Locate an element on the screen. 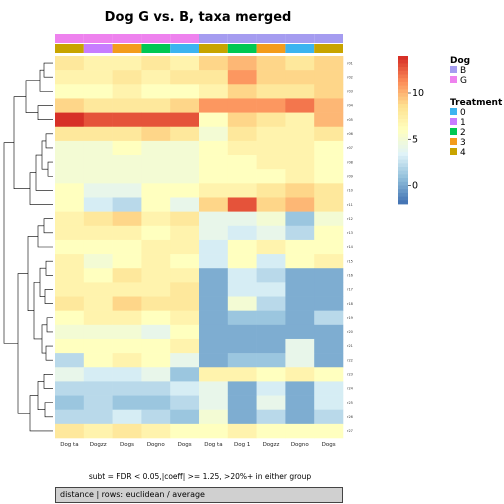 This screenshot has width=504, height=504. legend-dog-label: G is located at coordinates (463, 81).